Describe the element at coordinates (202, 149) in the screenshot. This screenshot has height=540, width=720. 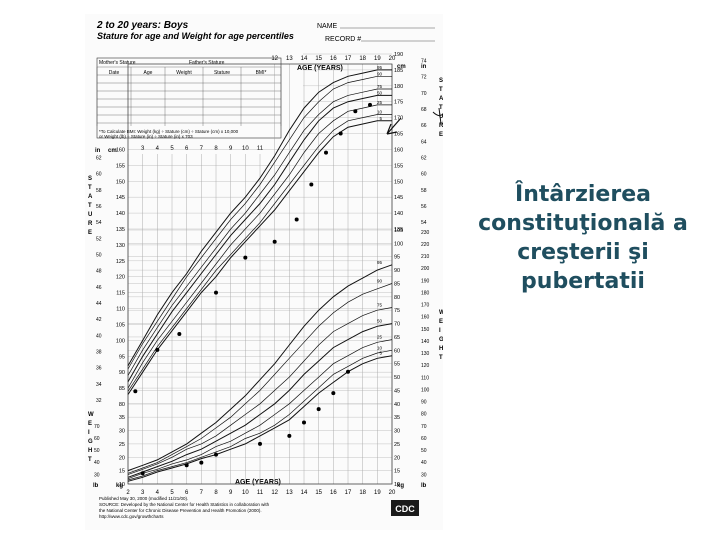
I see `x-tick-label-top: 7` at that location.